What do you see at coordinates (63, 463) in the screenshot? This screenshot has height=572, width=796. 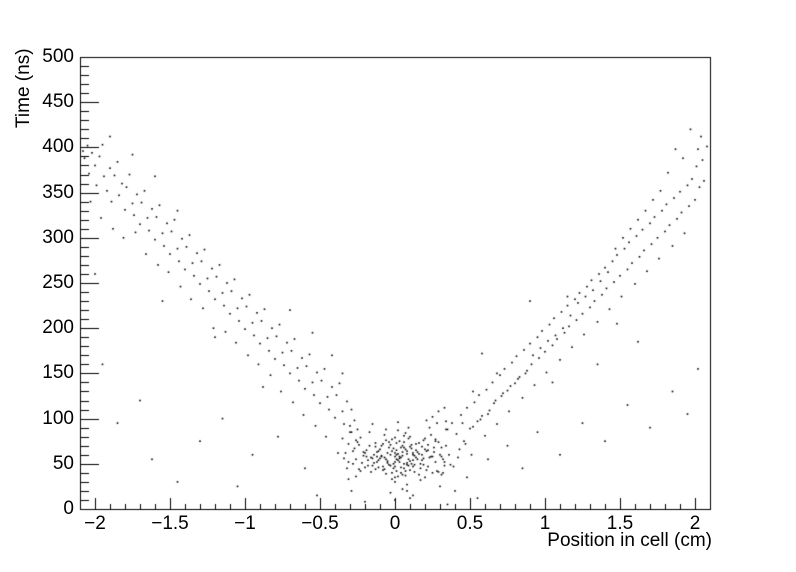 I see `y-tick-label: 50` at bounding box center [63, 463].